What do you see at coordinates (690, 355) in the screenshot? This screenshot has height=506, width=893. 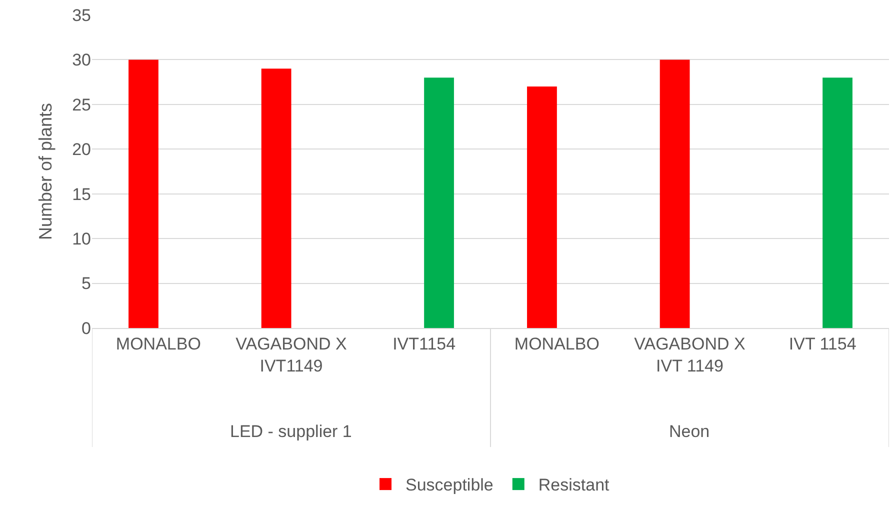 I see `x-tick-label: VAGABOND X IVT 1149` at bounding box center [690, 355].